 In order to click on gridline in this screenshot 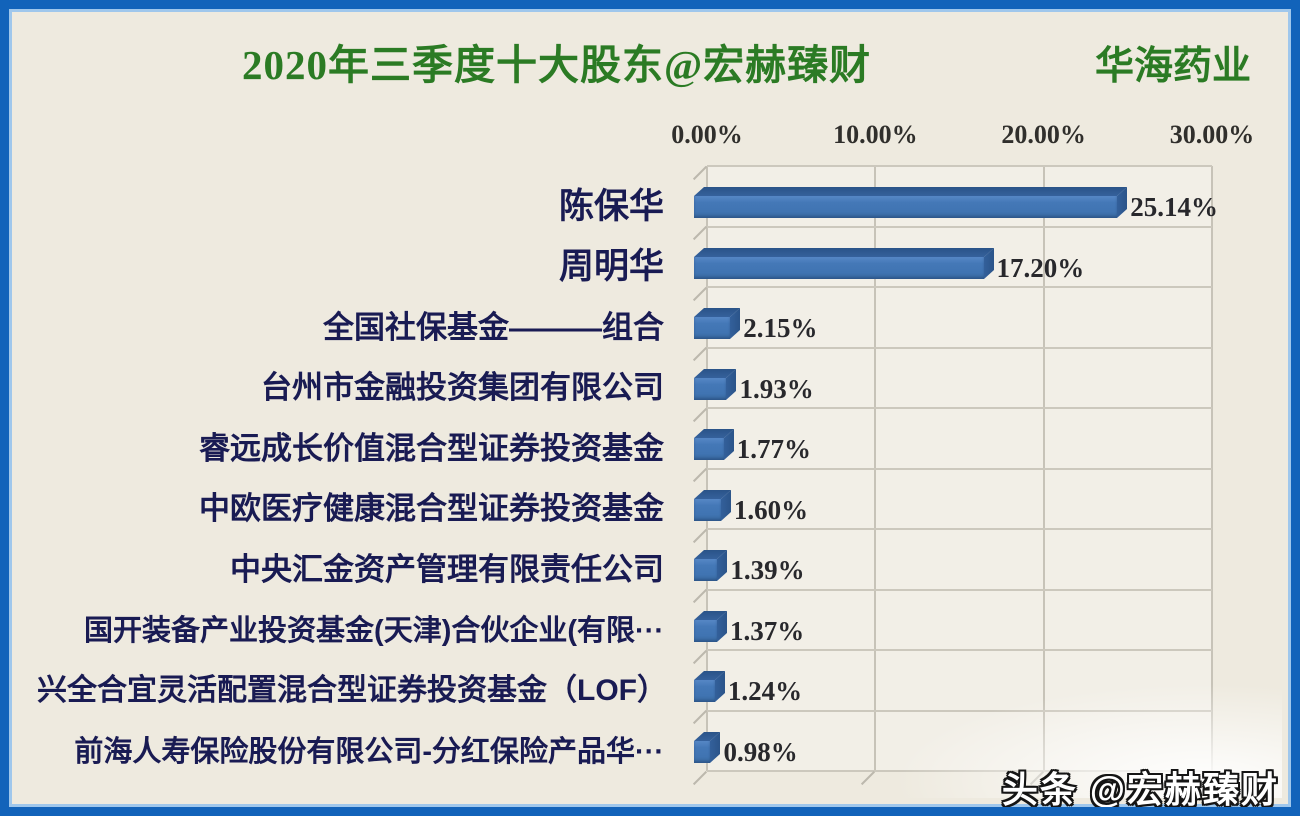, I will do `click(1212, 468)`.